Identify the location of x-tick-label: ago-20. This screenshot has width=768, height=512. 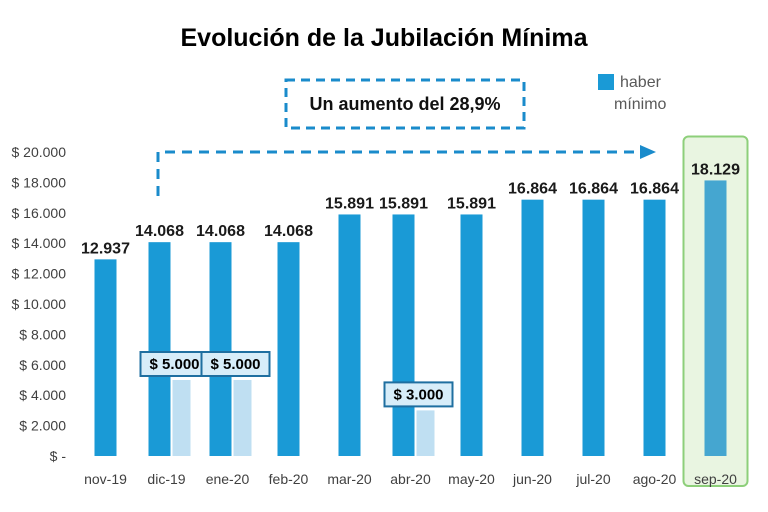
(655, 479).